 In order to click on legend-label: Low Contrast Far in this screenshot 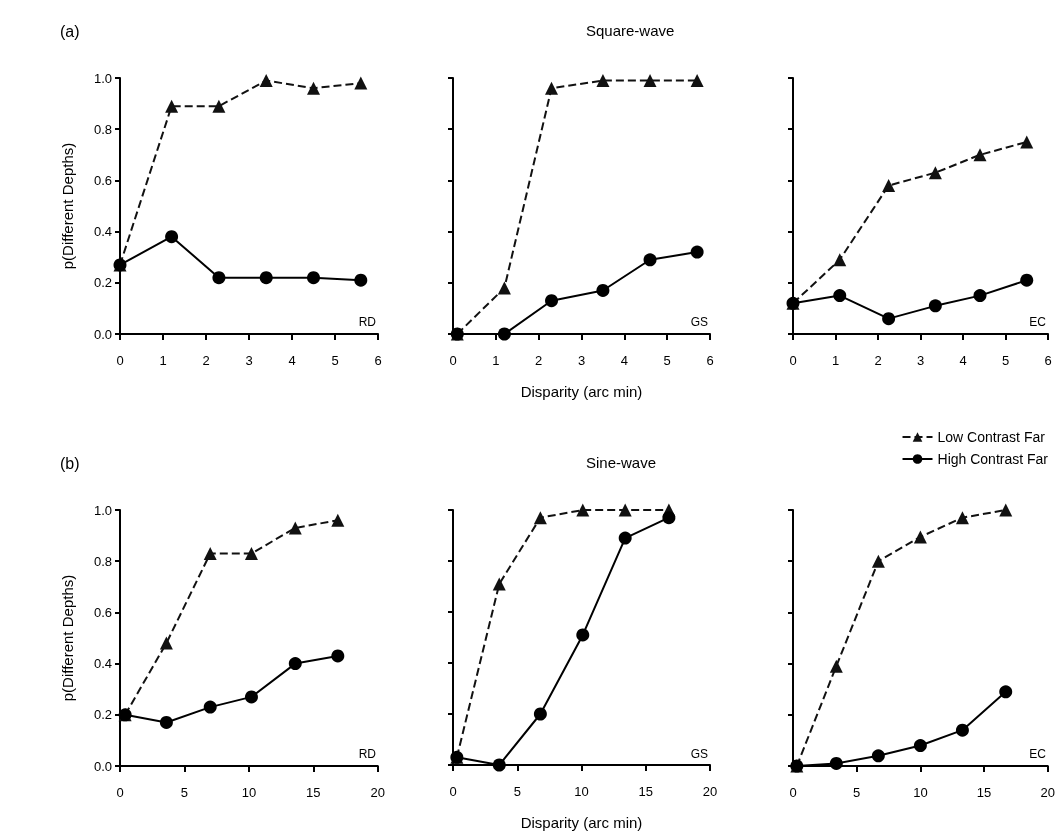, I will do `click(991, 437)`.